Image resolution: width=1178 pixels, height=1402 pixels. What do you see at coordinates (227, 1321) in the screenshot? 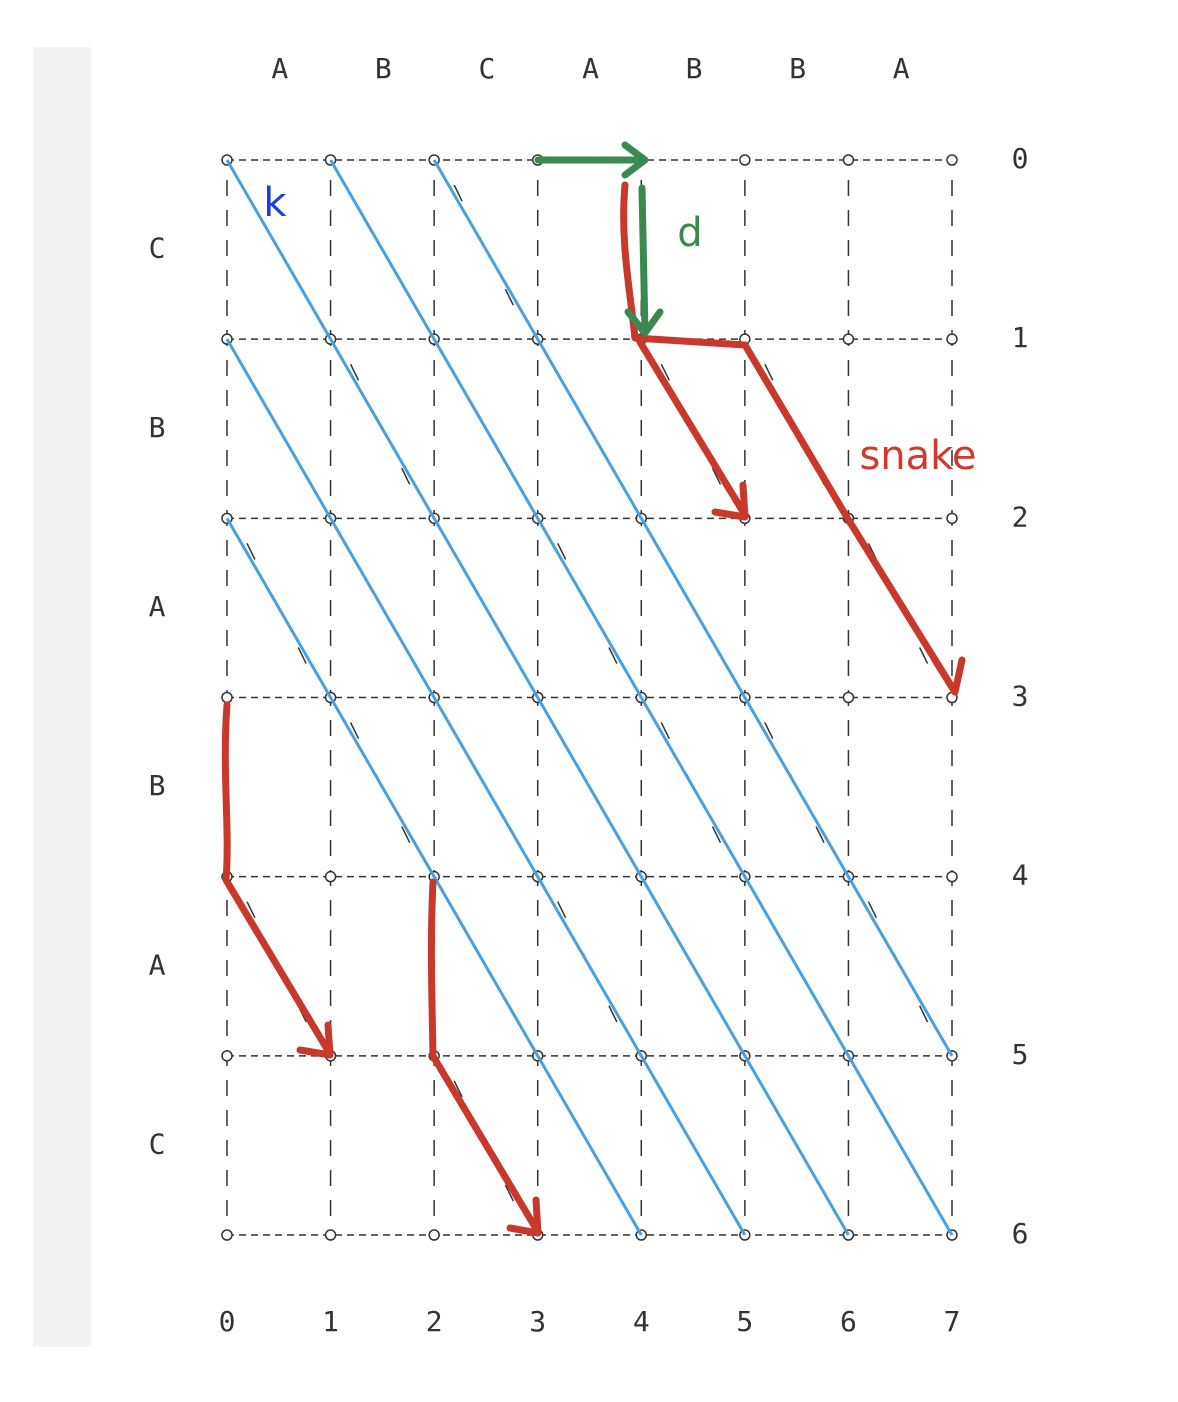
I see `column-number: 0` at bounding box center [227, 1321].